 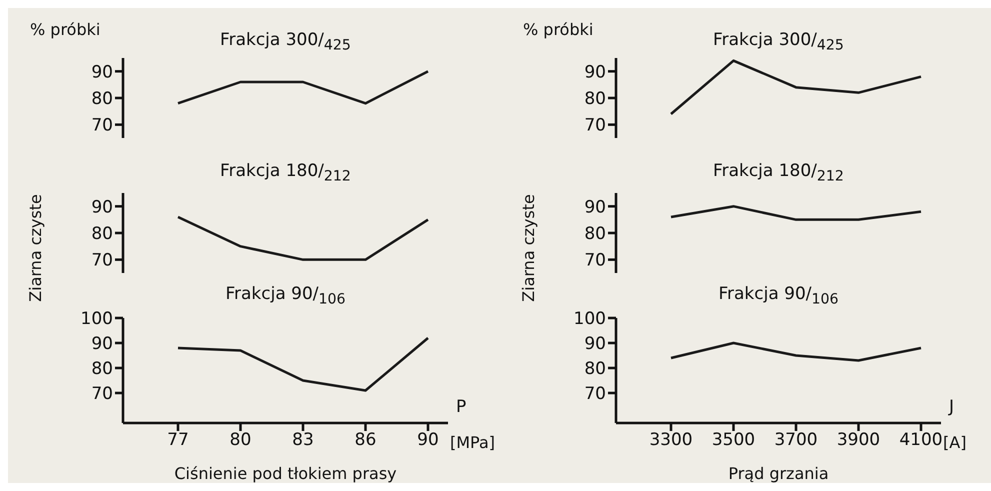 I want to click on text: J, so click(x=951, y=407).